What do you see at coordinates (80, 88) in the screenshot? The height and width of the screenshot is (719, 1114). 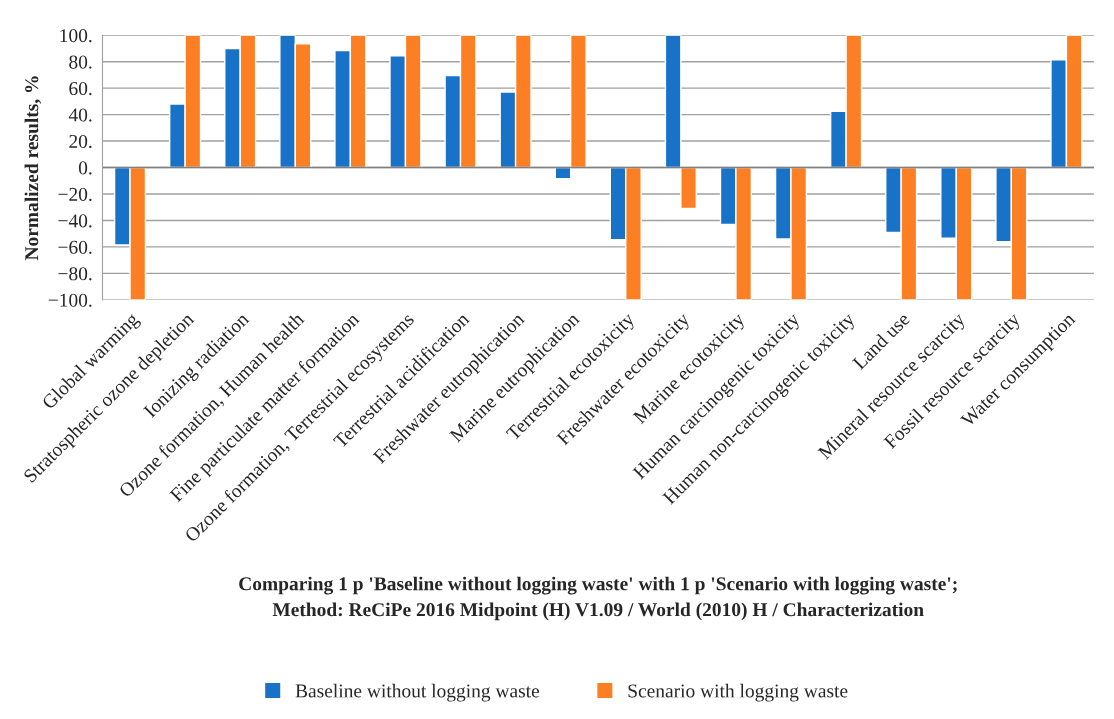 I see `y-tick-label: 60.` at bounding box center [80, 88].